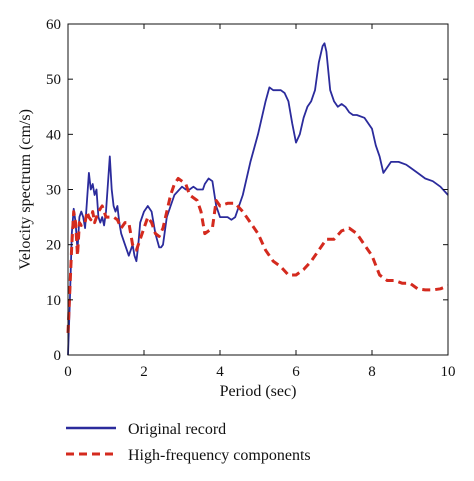 The image size is (474, 481). Describe the element at coordinates (53, 246) in the screenshot. I see `y-tick-label: 20` at that location.